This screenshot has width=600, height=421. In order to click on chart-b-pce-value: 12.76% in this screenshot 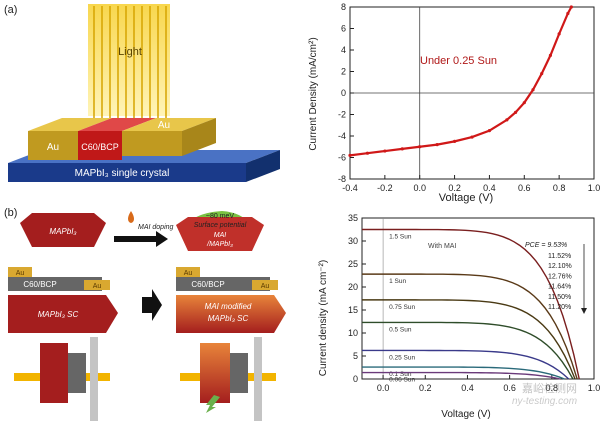, I will do `click(560, 276)`.